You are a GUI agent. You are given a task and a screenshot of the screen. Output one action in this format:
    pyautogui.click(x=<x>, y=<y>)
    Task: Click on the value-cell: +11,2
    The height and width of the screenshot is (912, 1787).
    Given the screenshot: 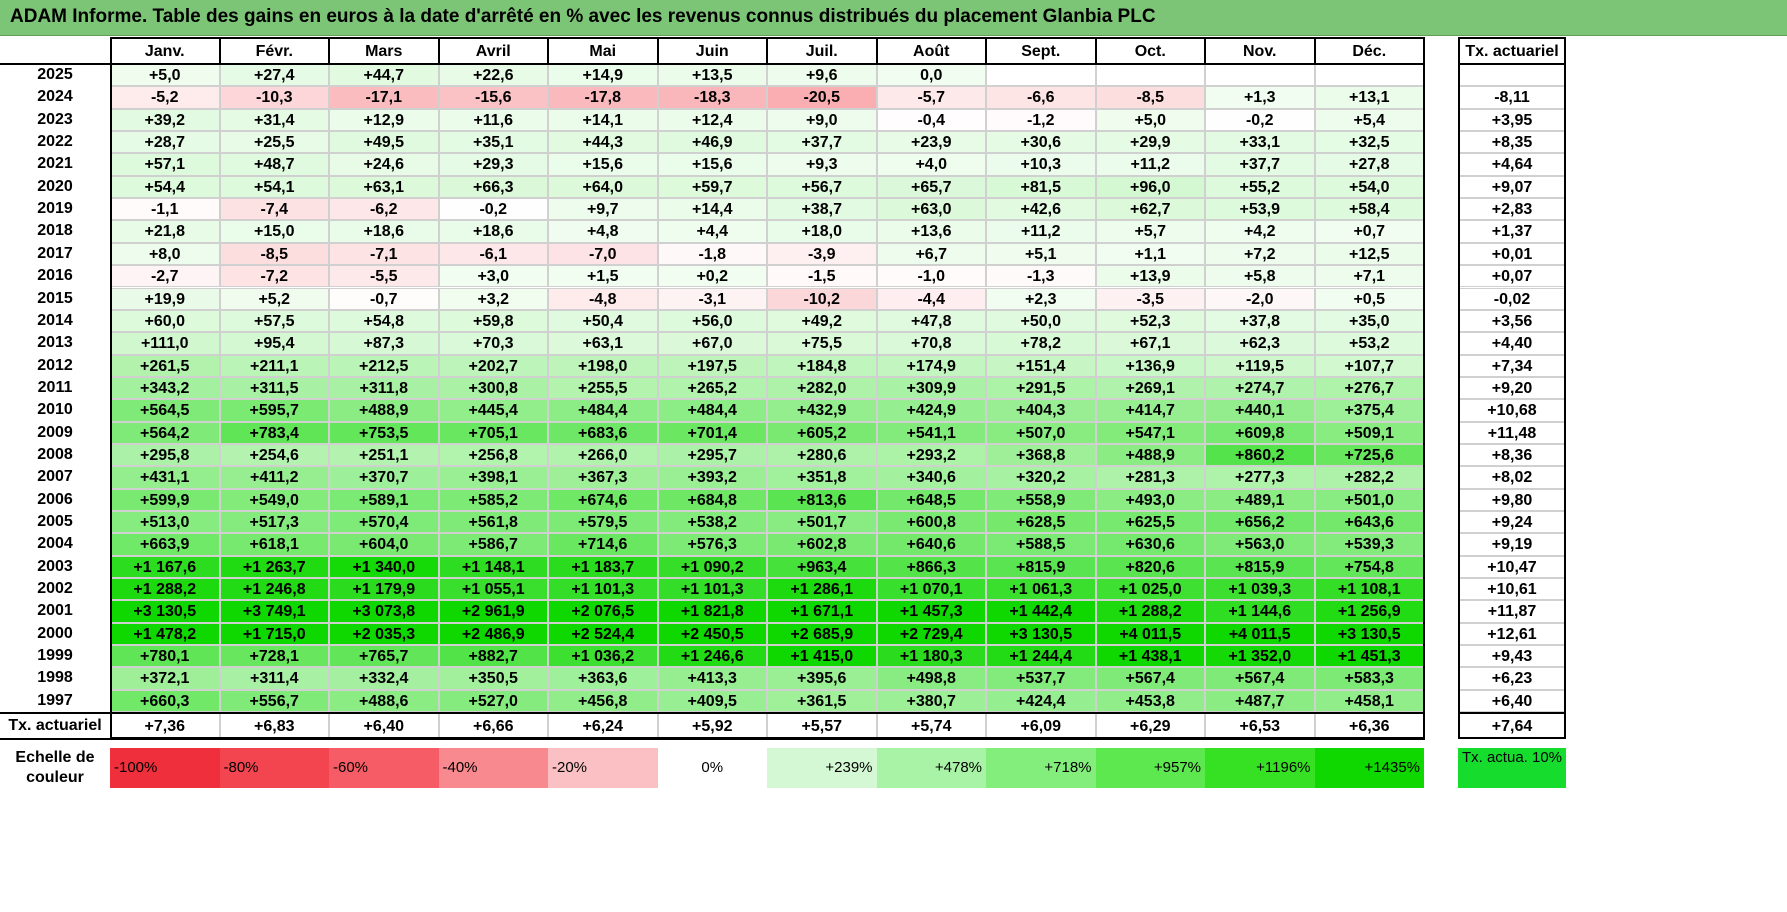 What is the action you would take?
    pyautogui.click(x=1041, y=231)
    